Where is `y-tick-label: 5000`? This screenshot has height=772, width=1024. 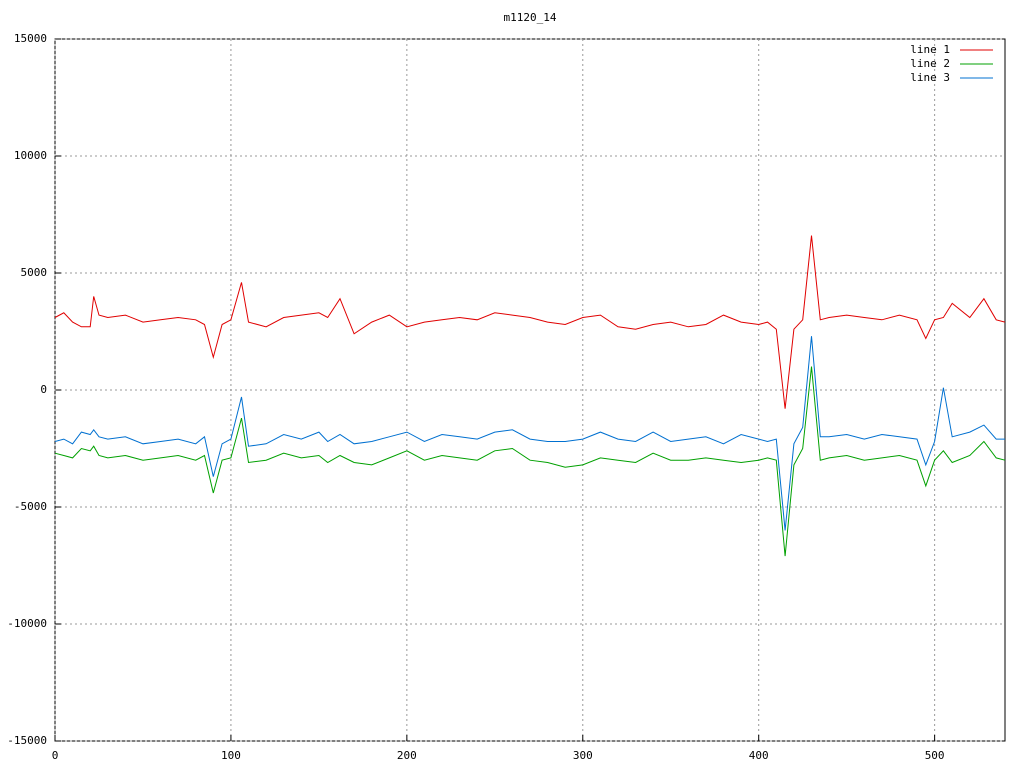 y-tick-label: 5000 is located at coordinates (34, 272).